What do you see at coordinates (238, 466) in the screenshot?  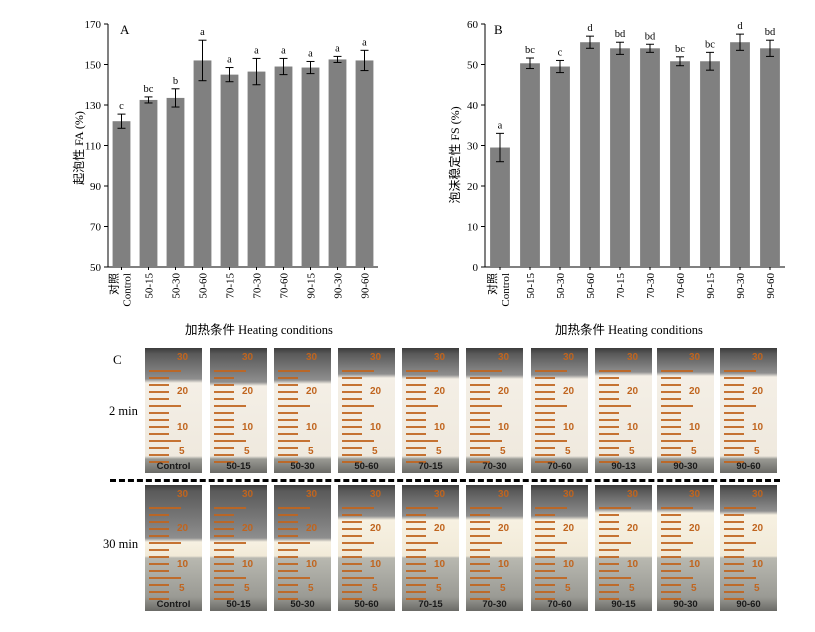 I see `sample-label: 50-15` at bounding box center [238, 466].